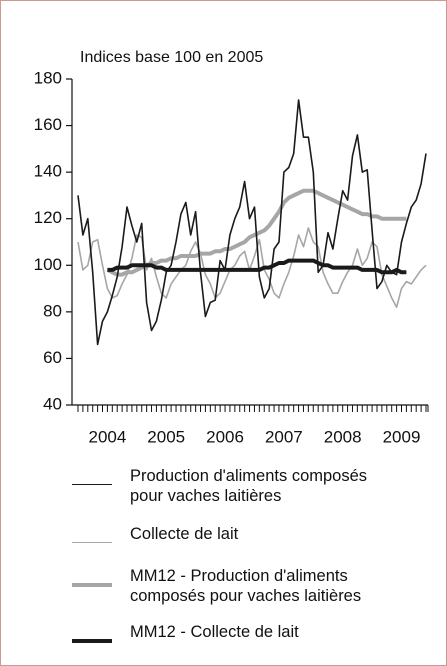 This screenshot has height=666, width=447. Describe the element at coordinates (48, 217) in the screenshot. I see `y-tick-label: 120` at that location.